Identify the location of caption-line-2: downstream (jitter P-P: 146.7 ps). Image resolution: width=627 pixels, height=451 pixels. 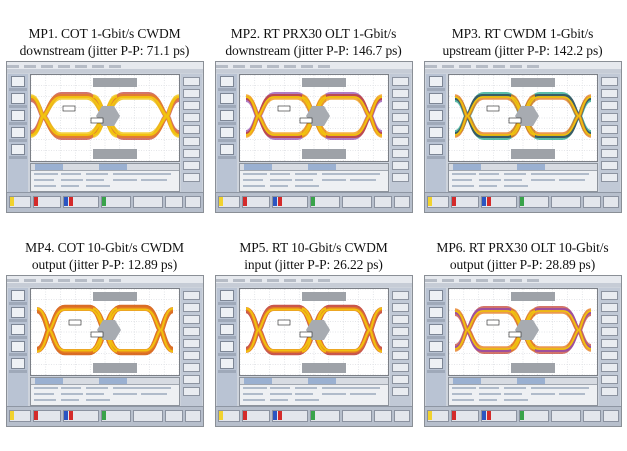
(313, 50).